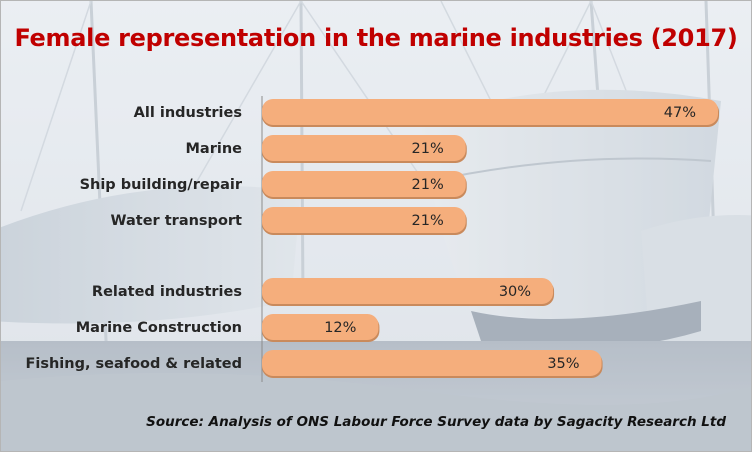 The image size is (752, 452). What do you see at coordinates (680, 113) in the screenshot?
I see `value-label: 47%` at bounding box center [680, 113].